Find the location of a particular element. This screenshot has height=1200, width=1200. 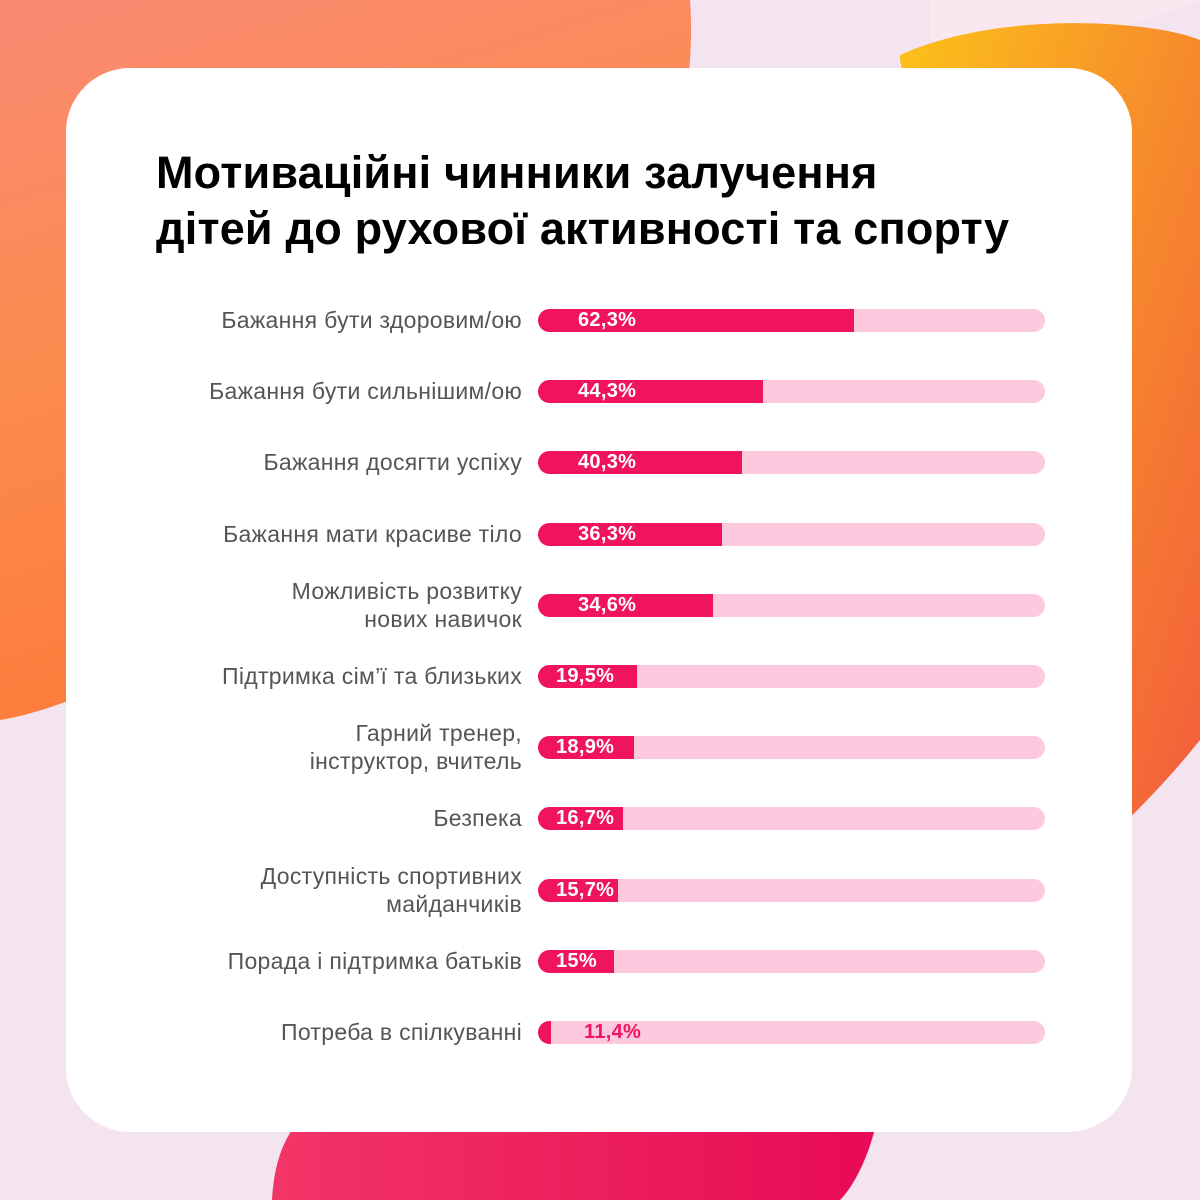

bar-track: 40,3% is located at coordinates (791, 463).